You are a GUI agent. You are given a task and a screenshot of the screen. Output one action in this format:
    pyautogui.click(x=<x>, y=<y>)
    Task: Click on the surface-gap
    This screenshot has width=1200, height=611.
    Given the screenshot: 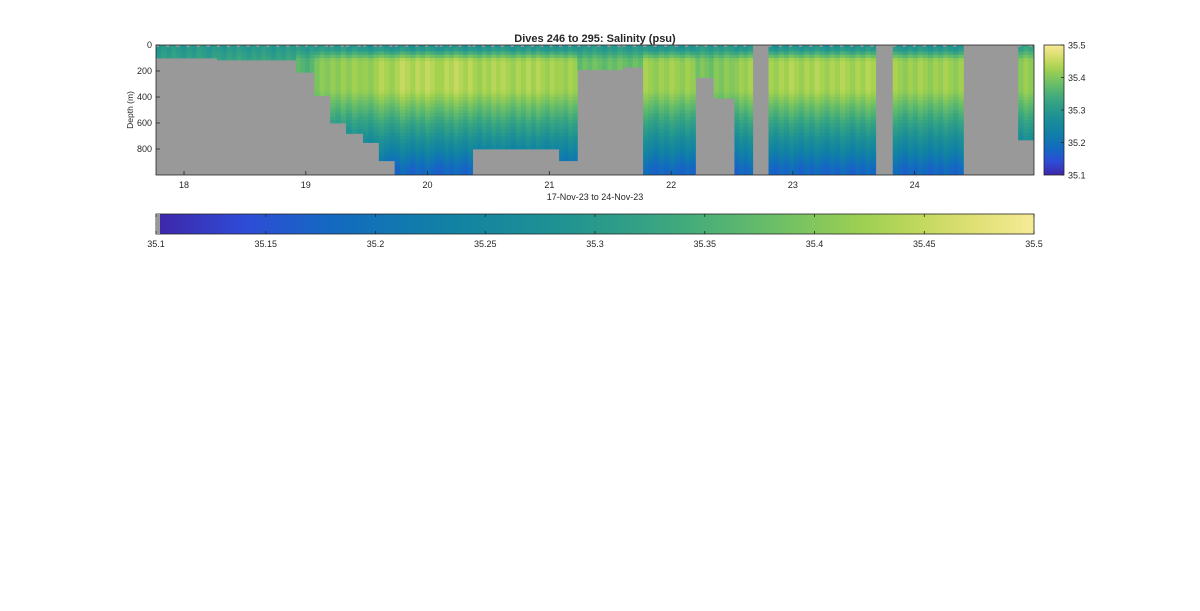 What is the action you would take?
    pyautogui.click(x=450, y=46)
    